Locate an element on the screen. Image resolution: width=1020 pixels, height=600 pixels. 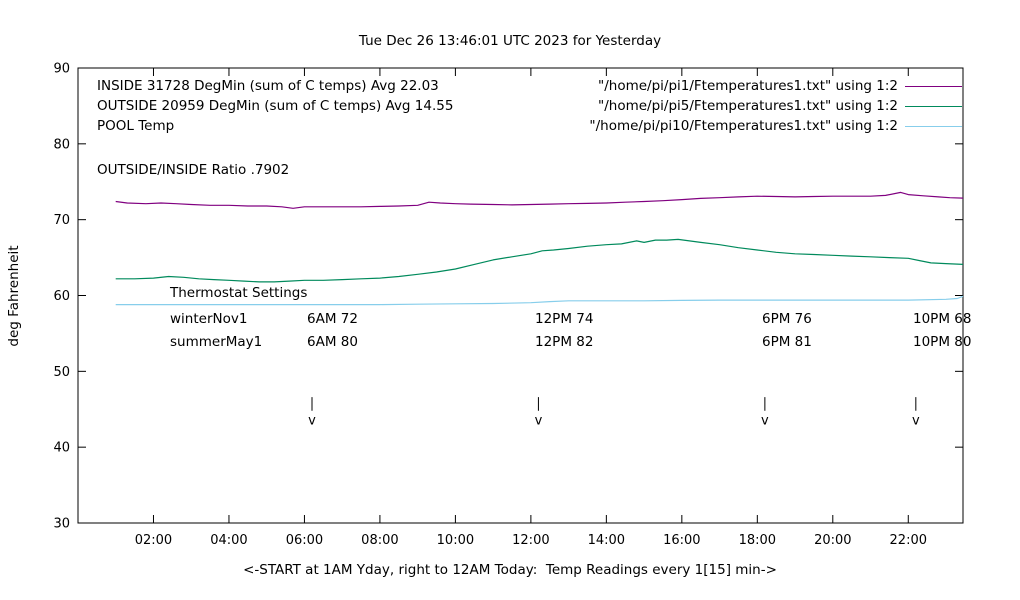
y-tick-label: 30 is located at coordinates (61, 524).